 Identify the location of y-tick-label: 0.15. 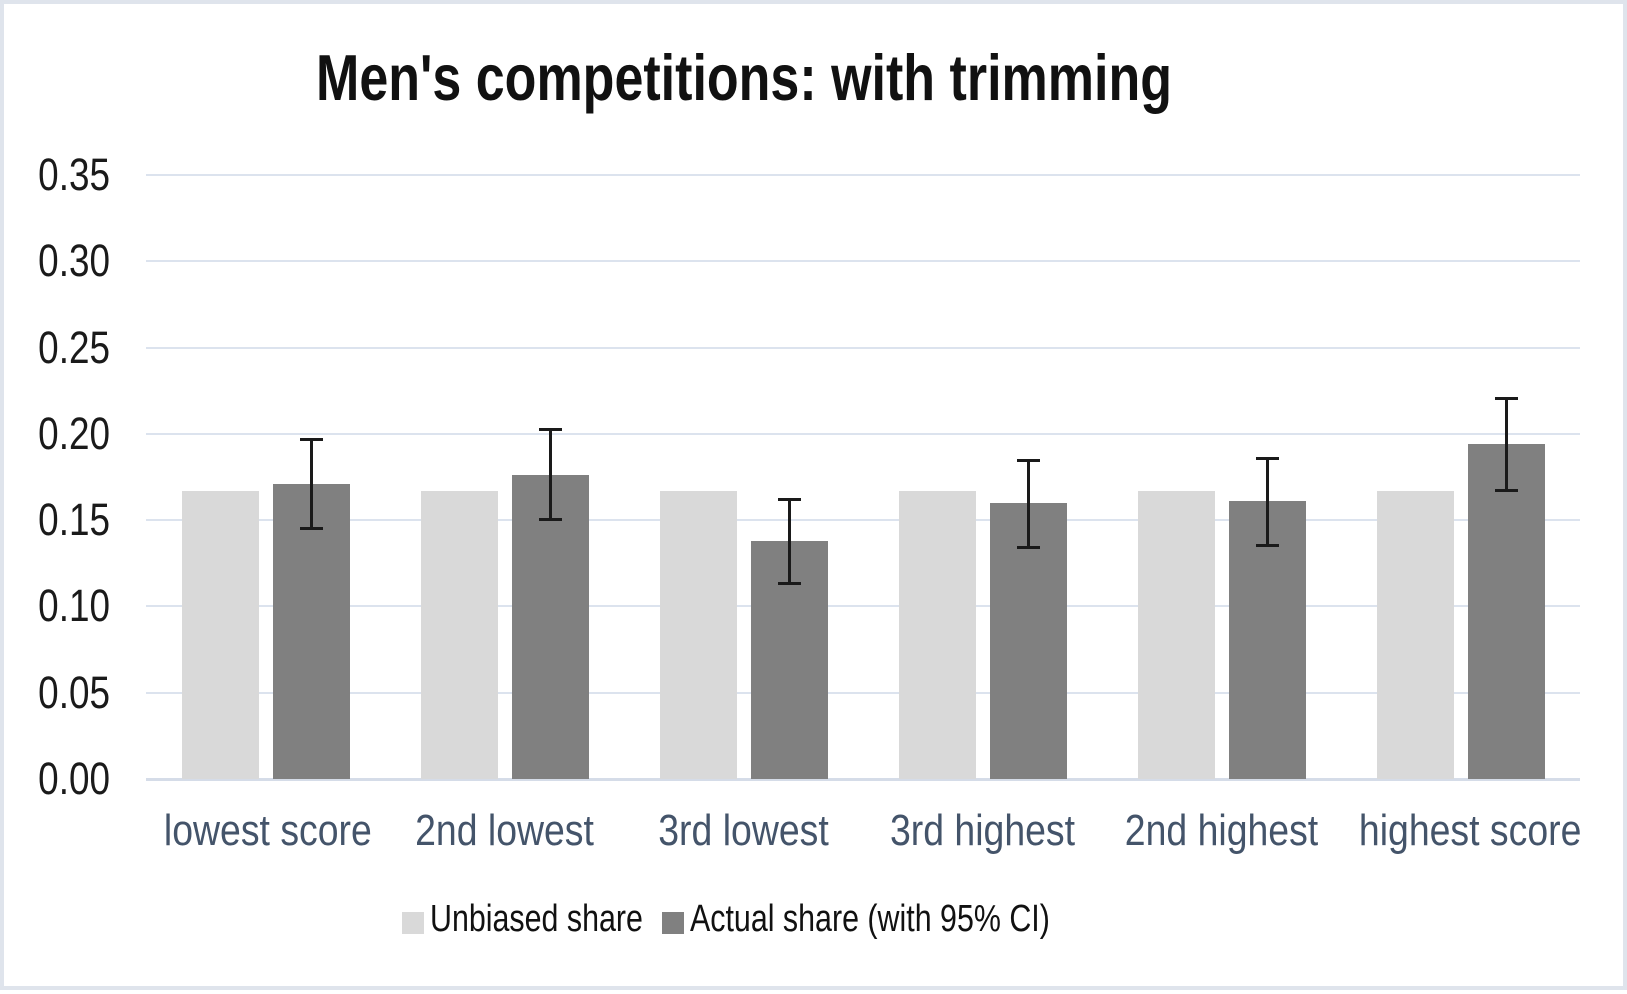
(74, 520).